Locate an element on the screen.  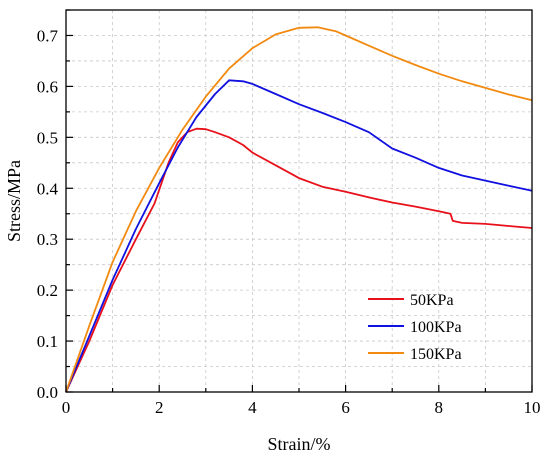
x-tick-label: 8 is located at coordinates (439, 407).